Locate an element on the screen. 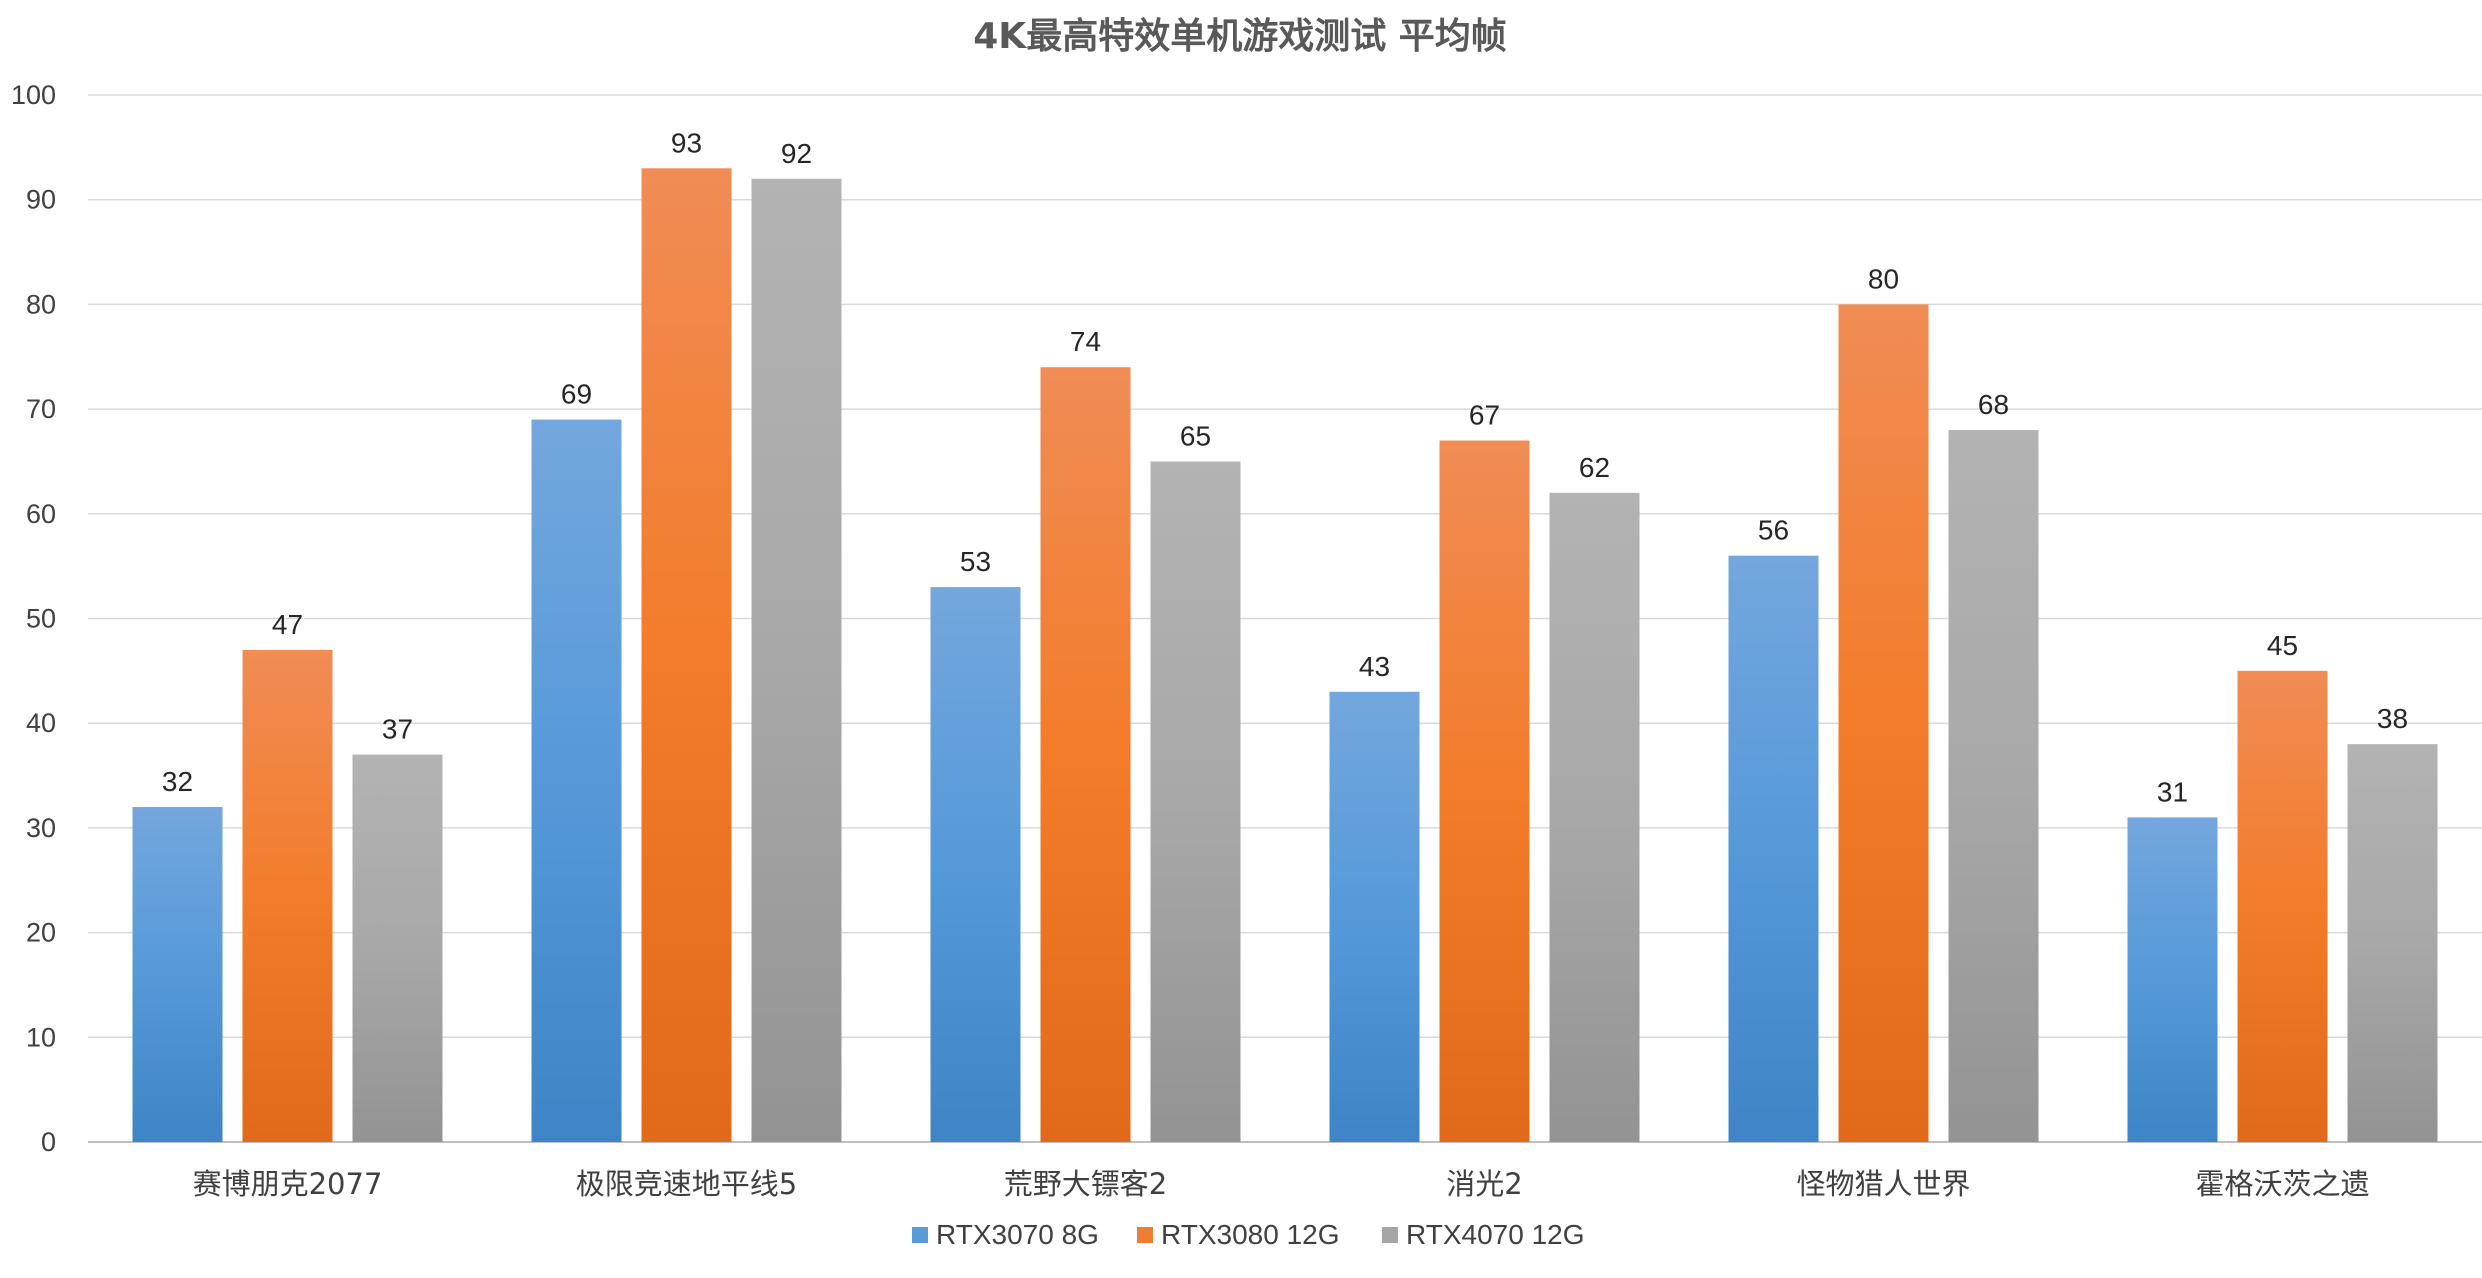 The image size is (2482, 1278). x-tick-label: 极限竞速地平线5 is located at coordinates (686, 1184).